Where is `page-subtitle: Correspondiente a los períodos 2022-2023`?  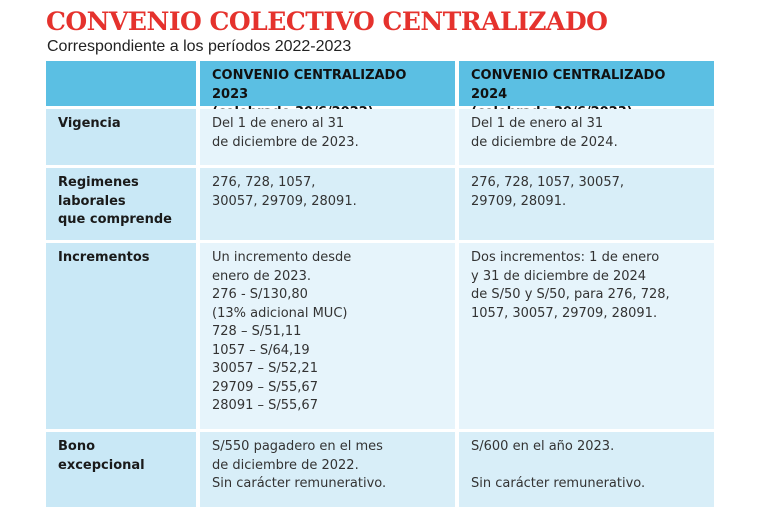 page-subtitle: Correspondiente a los períodos 2022-2023 is located at coordinates (199, 46).